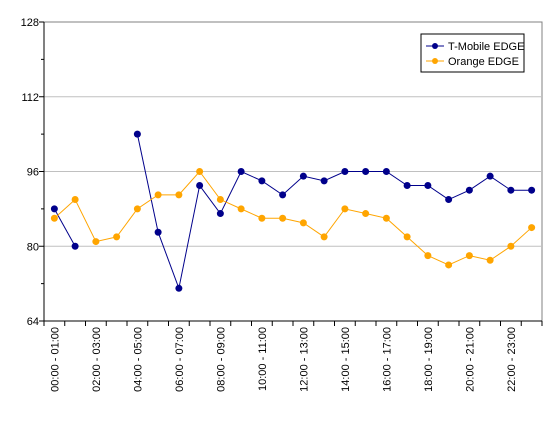 The height and width of the screenshot is (430, 550). I want to click on x-tick-label-18: 18:00 - 19:00, so click(429, 359).